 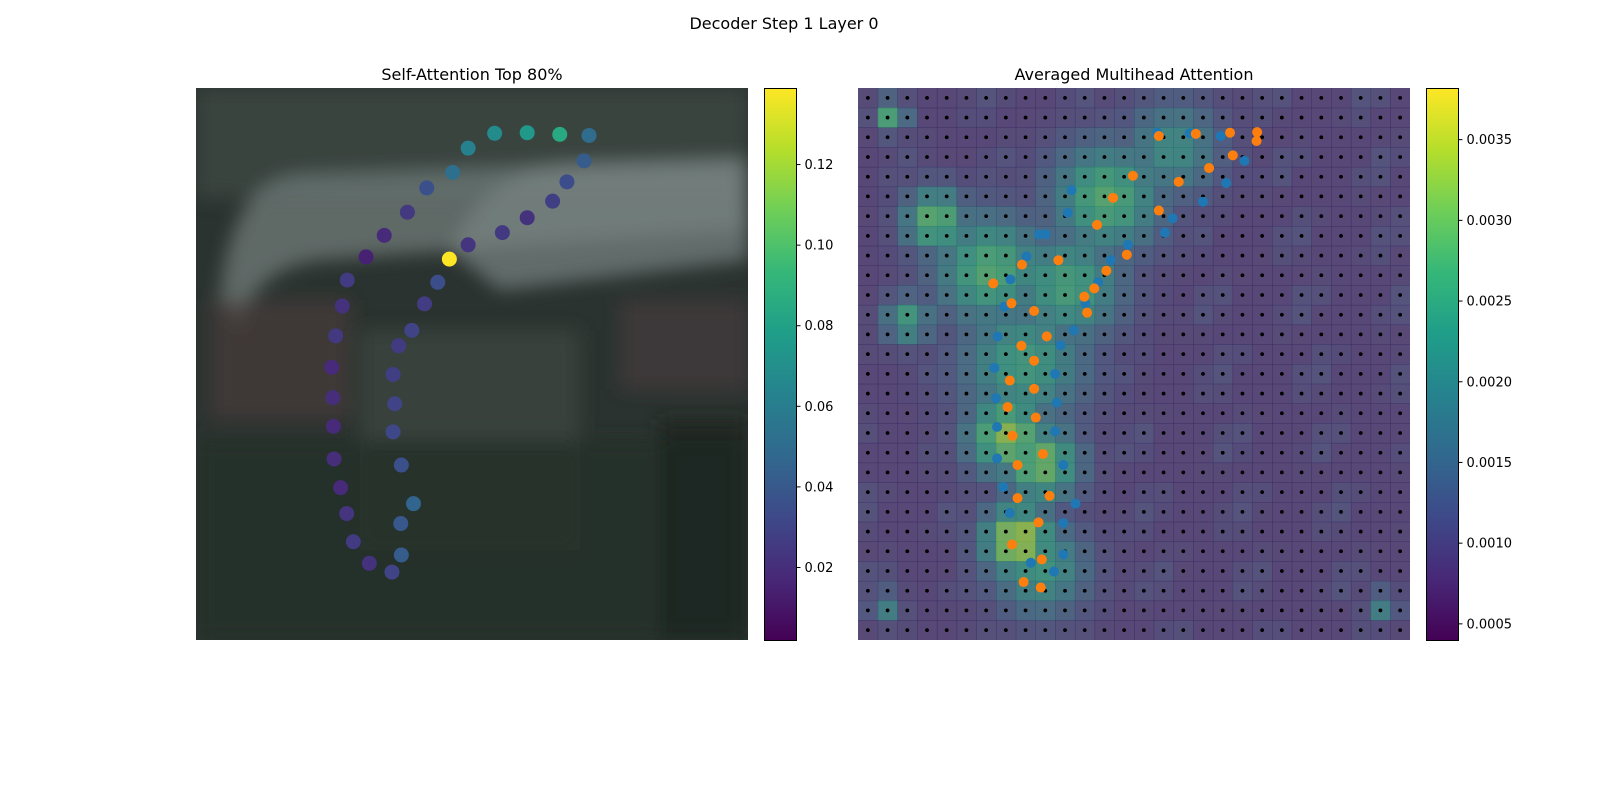 What do you see at coordinates (471, 74) in the screenshot?
I see `left-panel-title: Self-Attention Top 80%` at bounding box center [471, 74].